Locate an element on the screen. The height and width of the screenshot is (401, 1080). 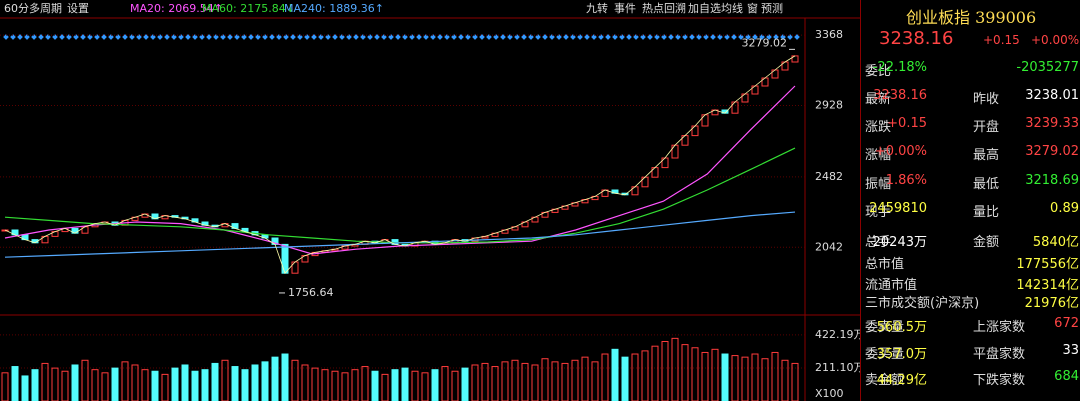
toolbar-button: 热点回溯 is located at coordinates (664, 8).